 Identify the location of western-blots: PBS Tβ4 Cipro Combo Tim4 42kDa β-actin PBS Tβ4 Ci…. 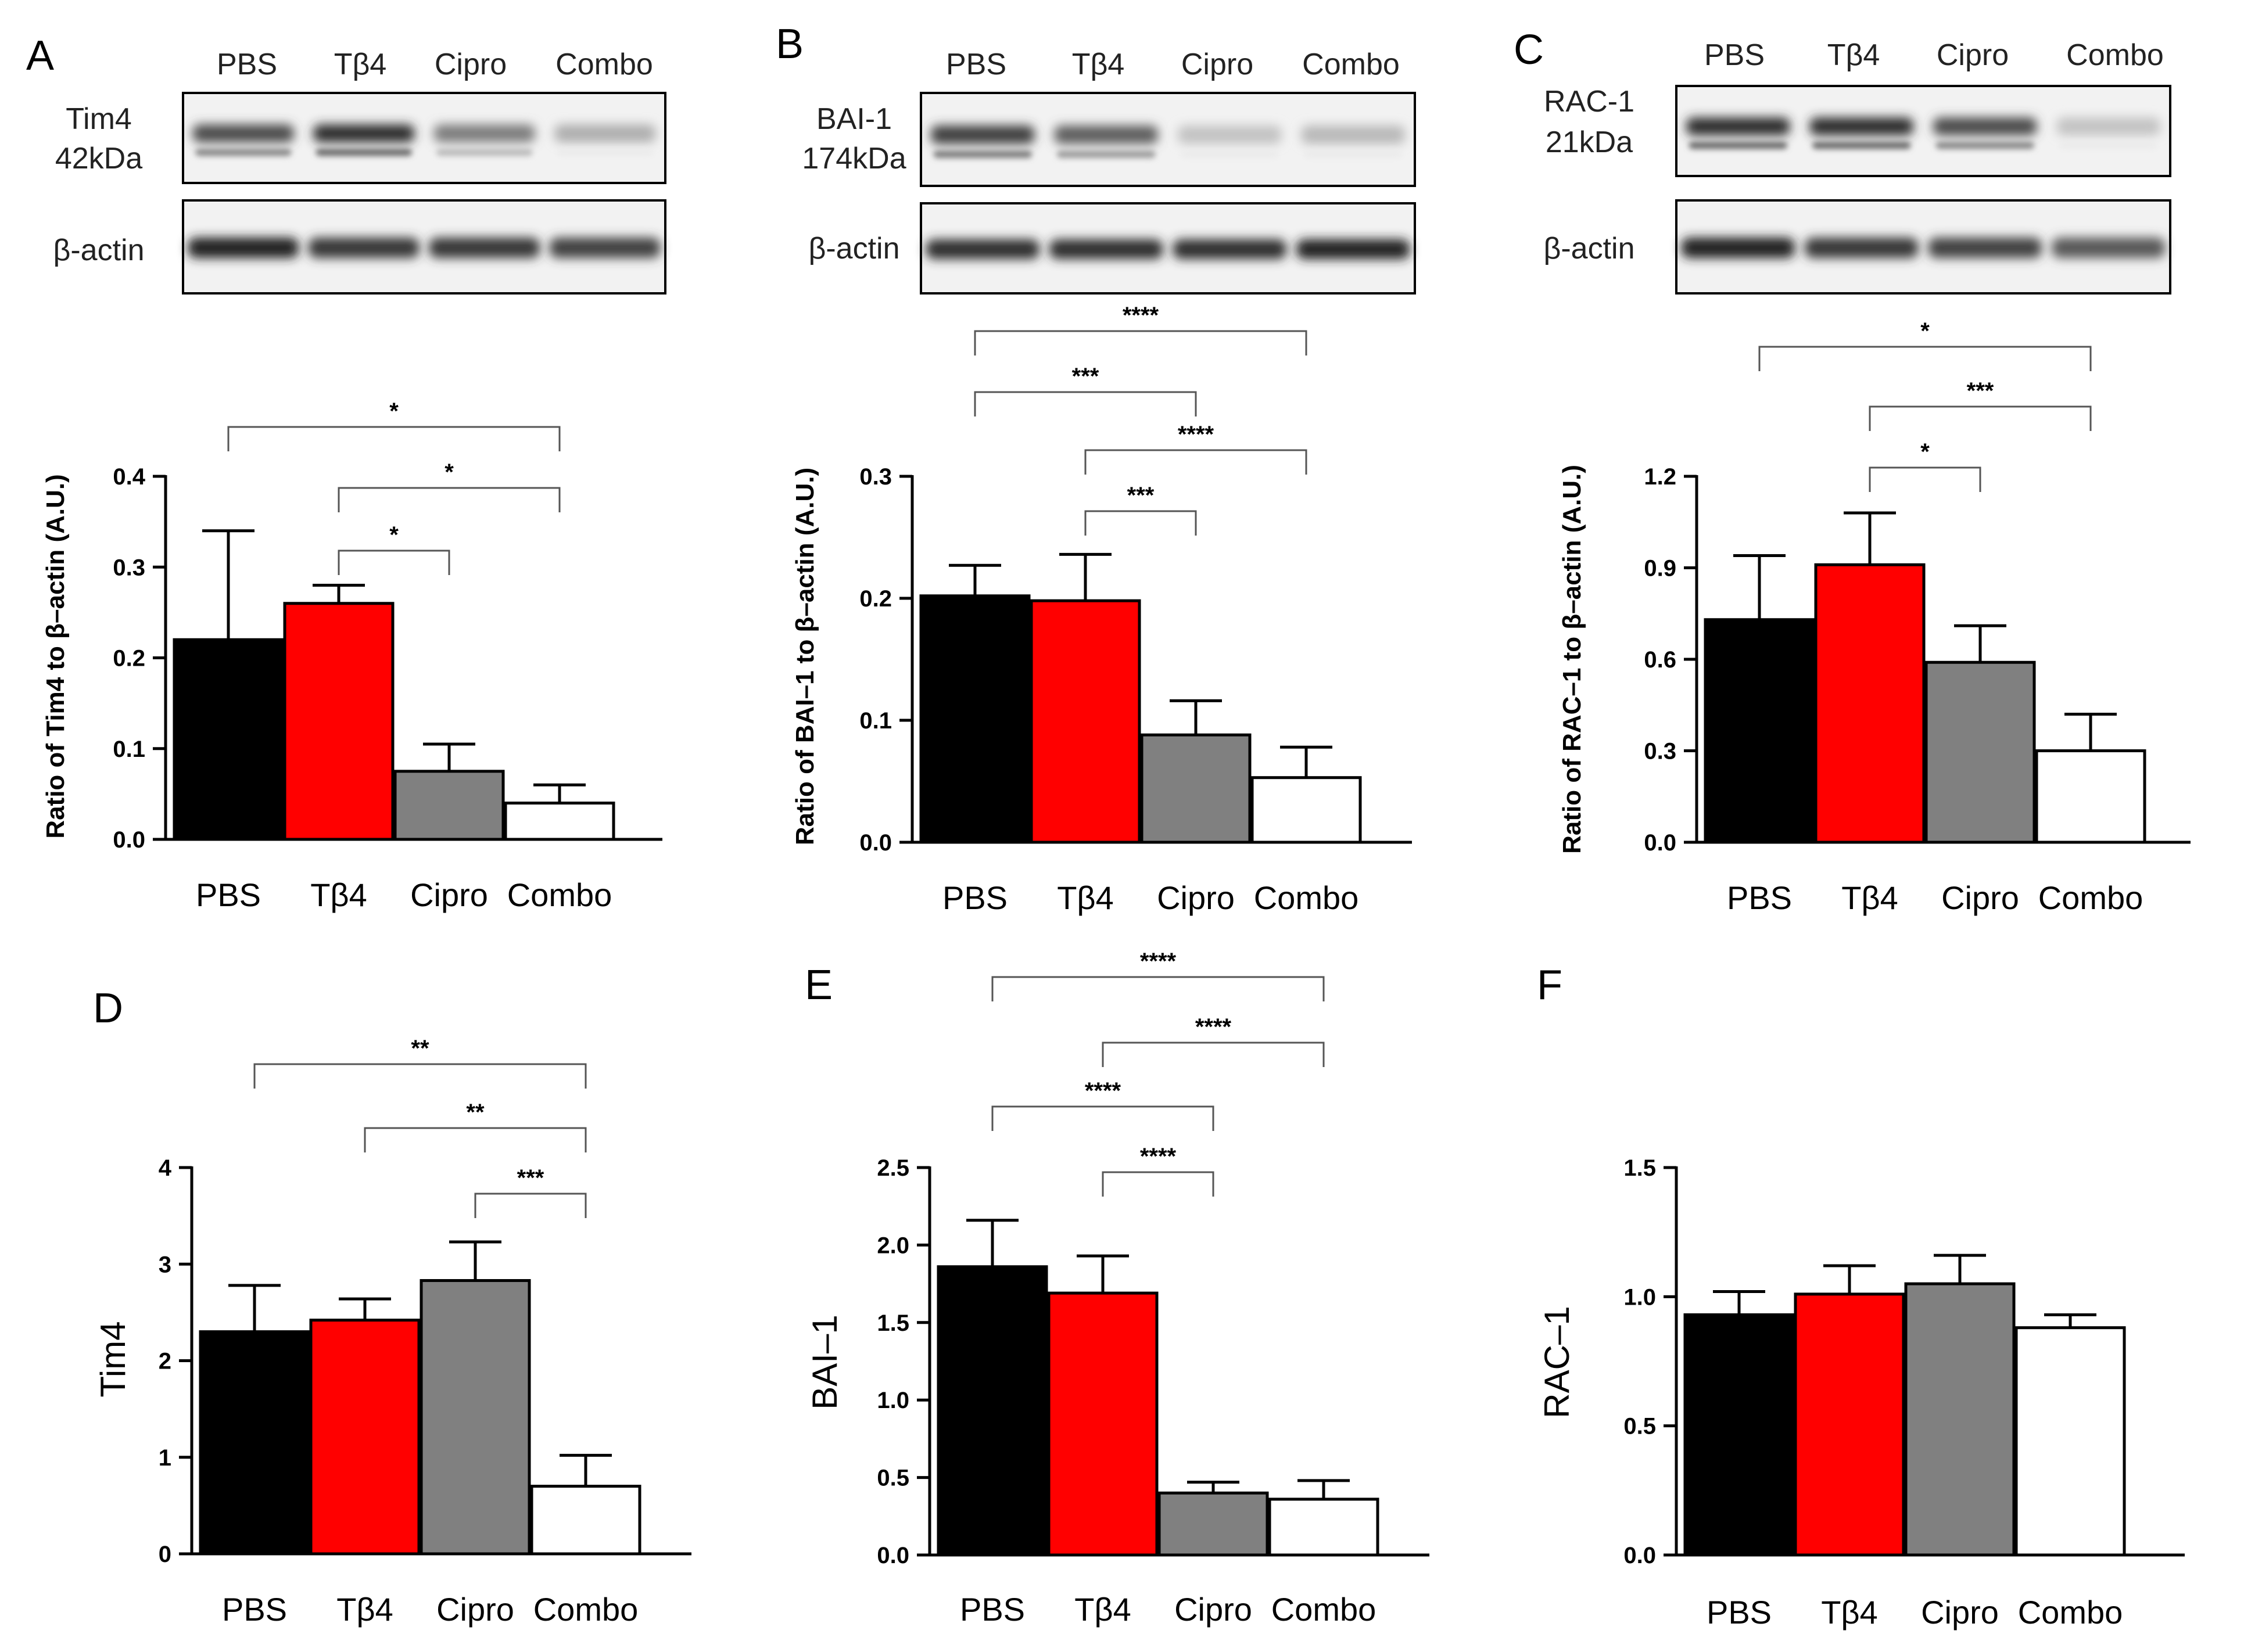
(1112, 166).